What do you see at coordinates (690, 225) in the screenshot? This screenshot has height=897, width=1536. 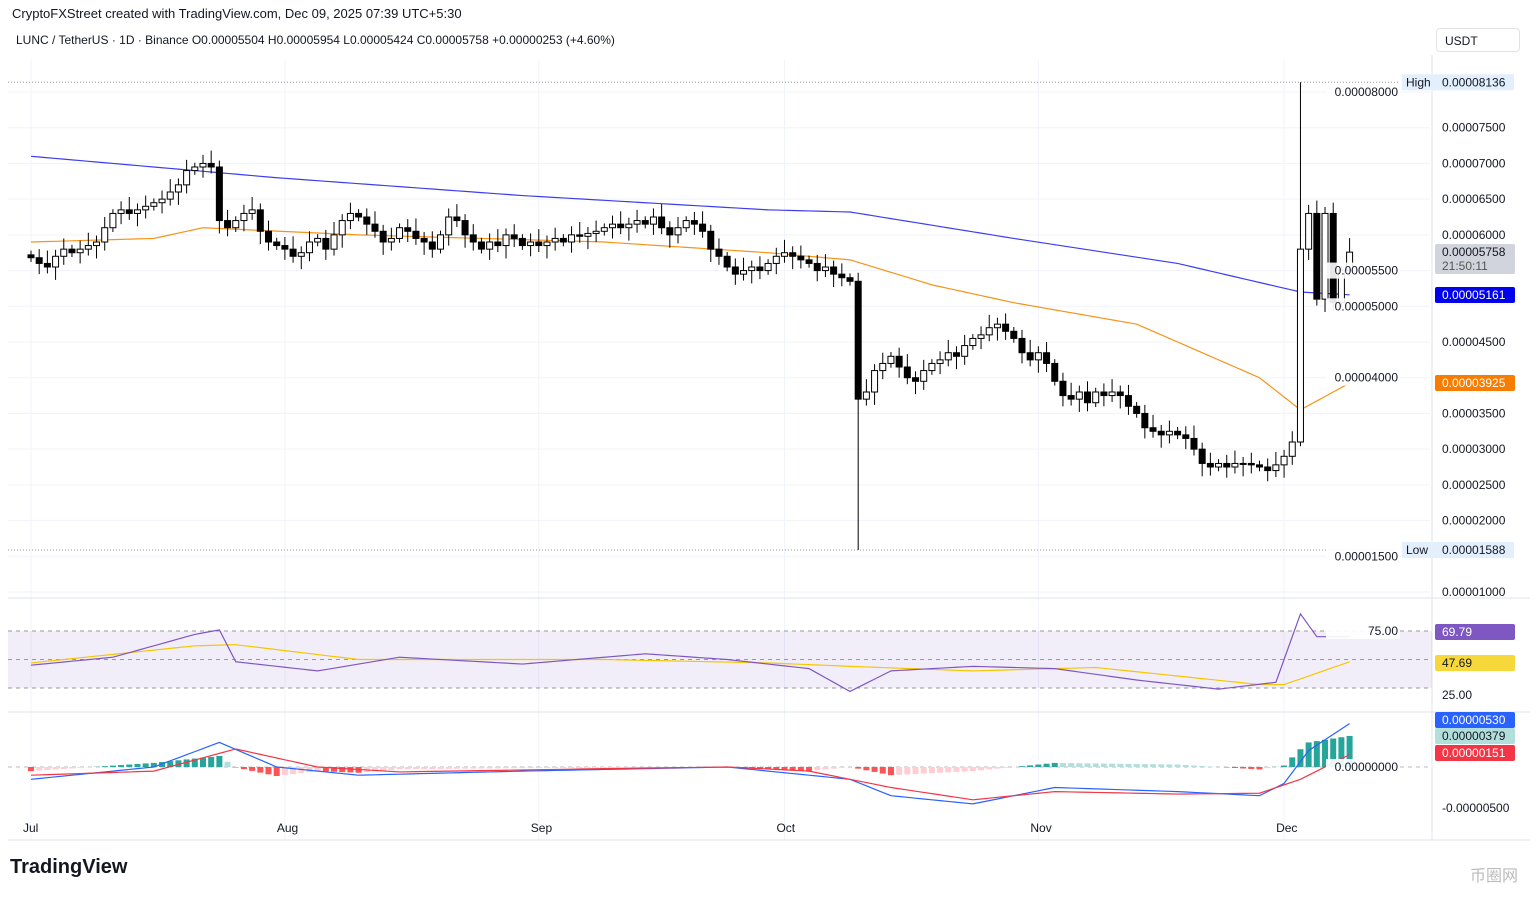 I see `ma-long-line` at bounding box center [690, 225].